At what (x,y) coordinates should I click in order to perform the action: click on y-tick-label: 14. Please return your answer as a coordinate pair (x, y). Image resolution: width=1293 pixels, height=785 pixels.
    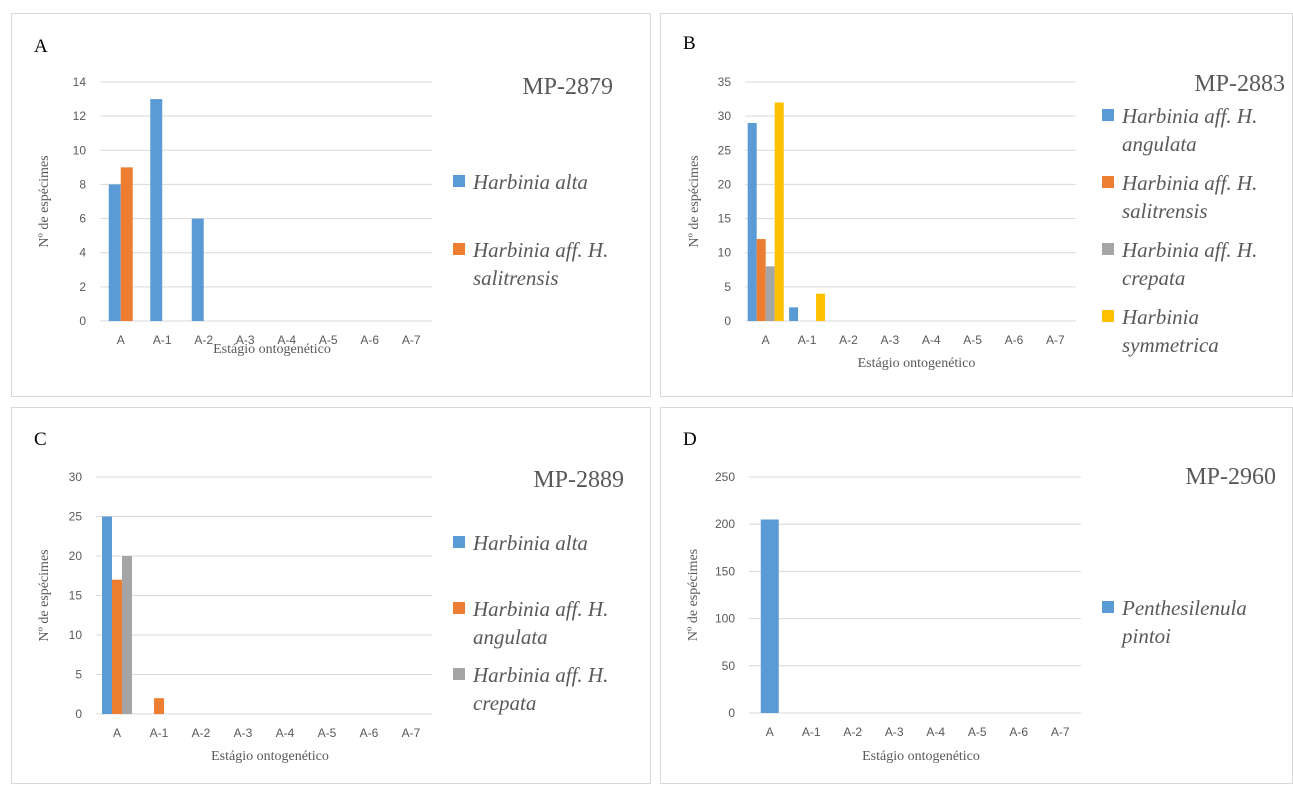
    Looking at the image, I should click on (80, 82).